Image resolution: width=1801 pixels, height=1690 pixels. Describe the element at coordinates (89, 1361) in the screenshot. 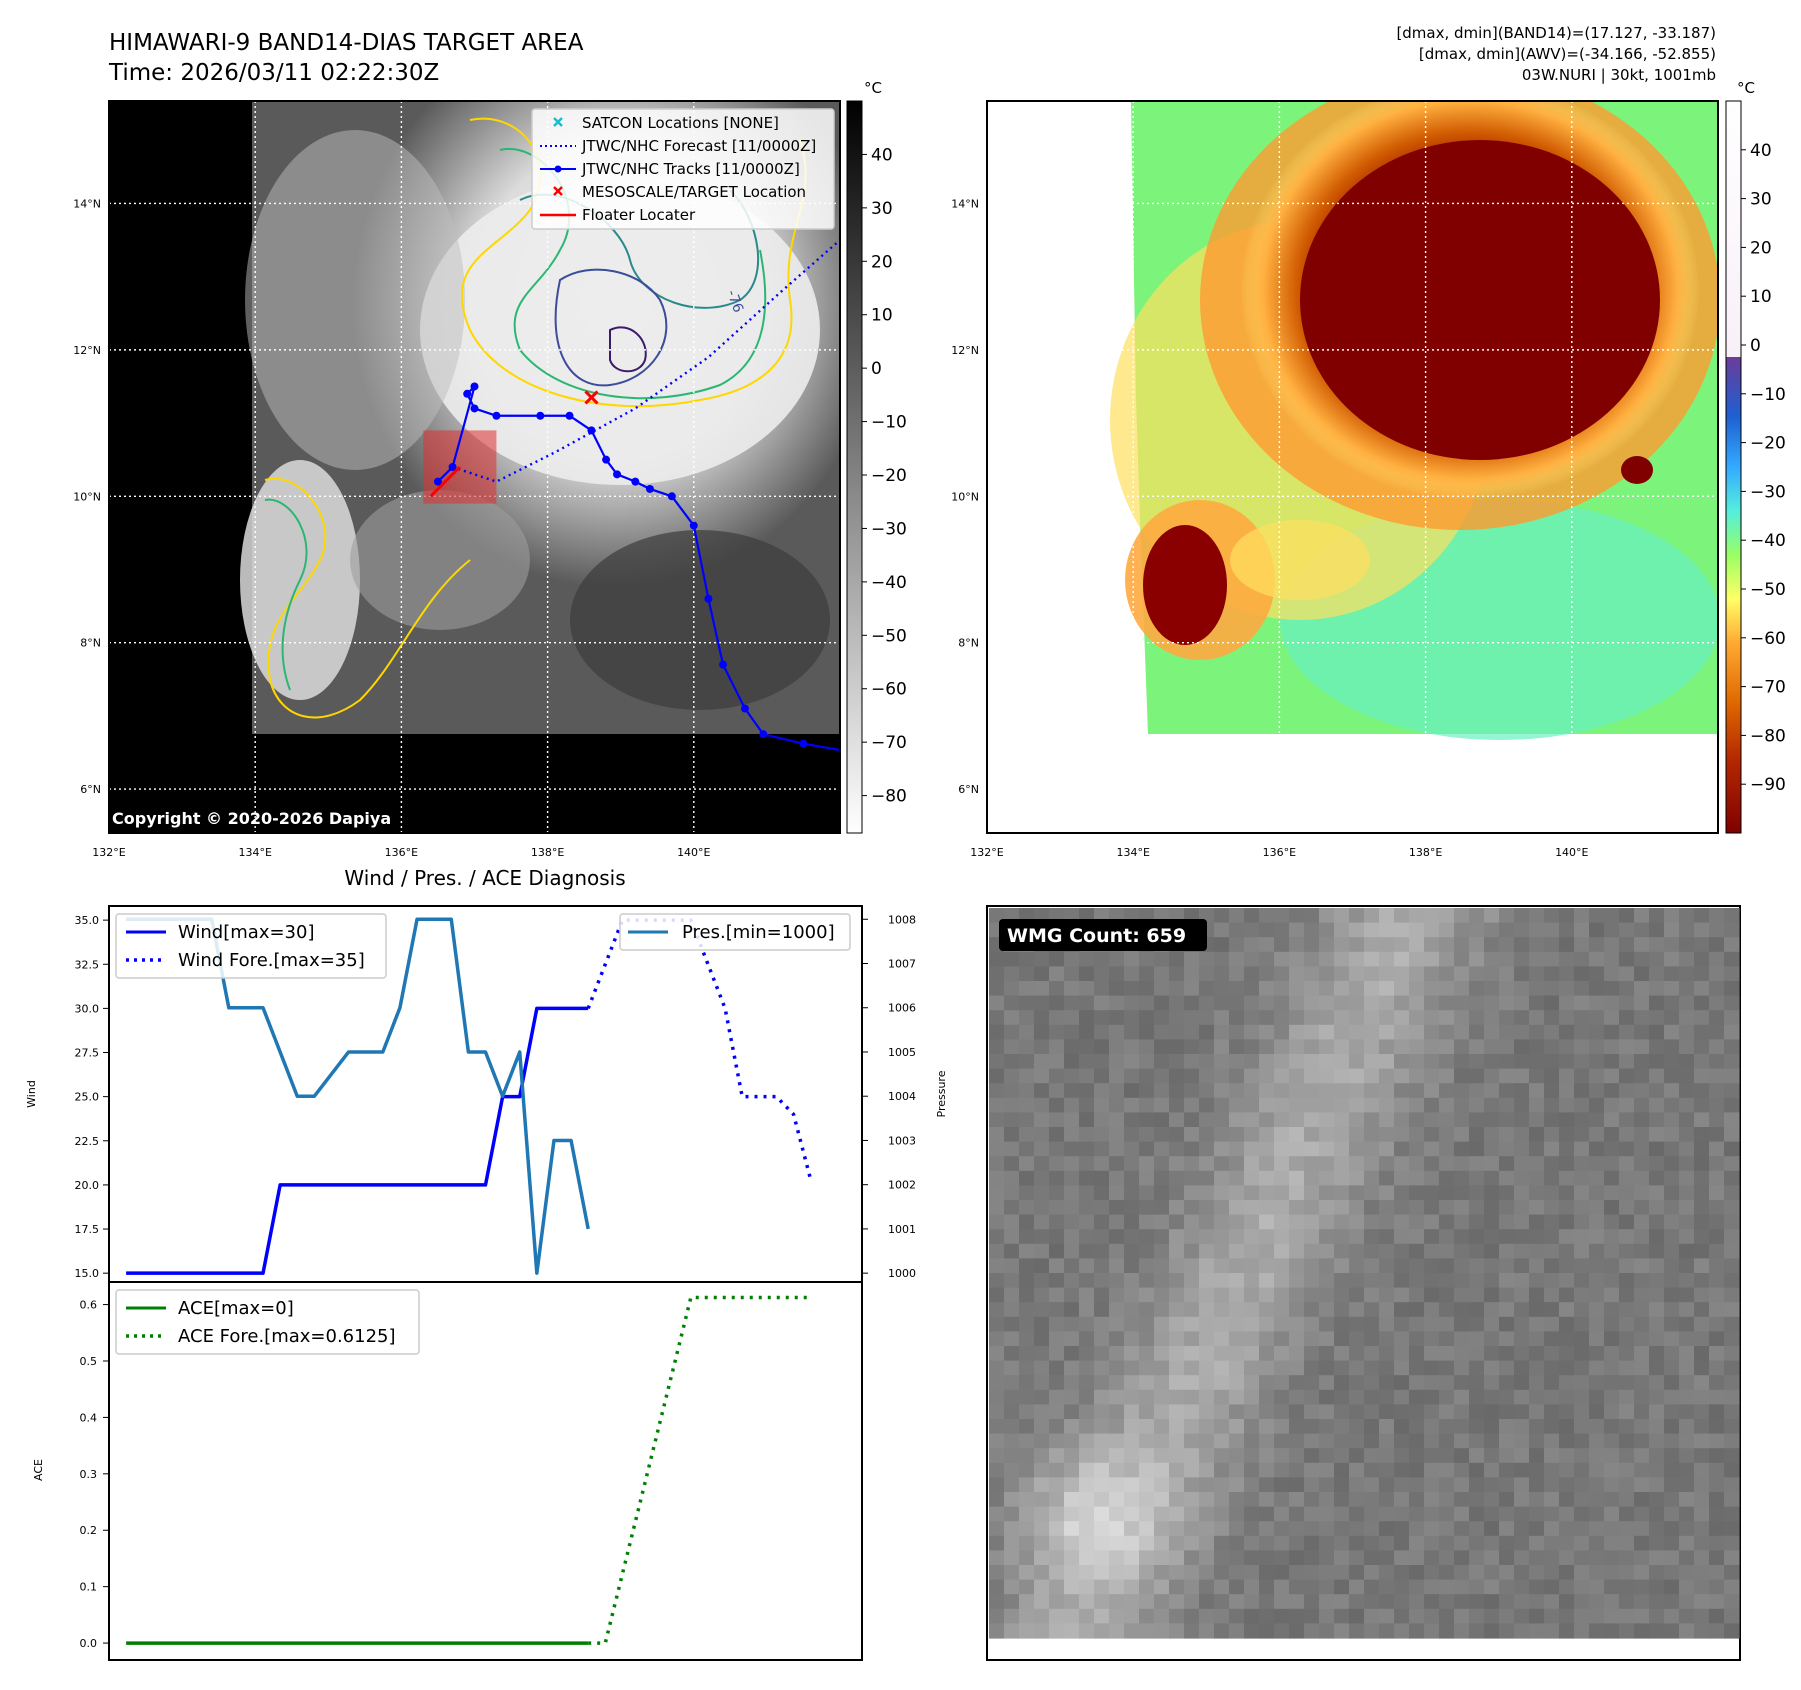

I see `ace-ytick-label: 0.5` at that location.